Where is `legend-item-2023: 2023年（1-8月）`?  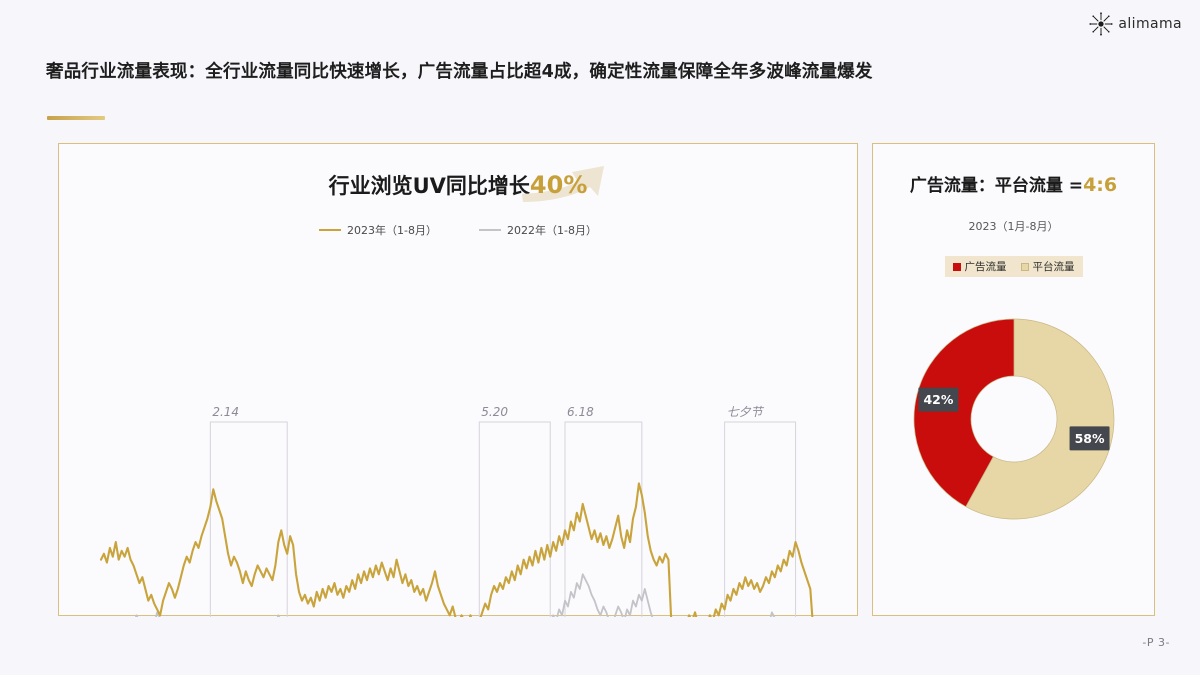 legend-item-2023: 2023年（1-8月） is located at coordinates (378, 230).